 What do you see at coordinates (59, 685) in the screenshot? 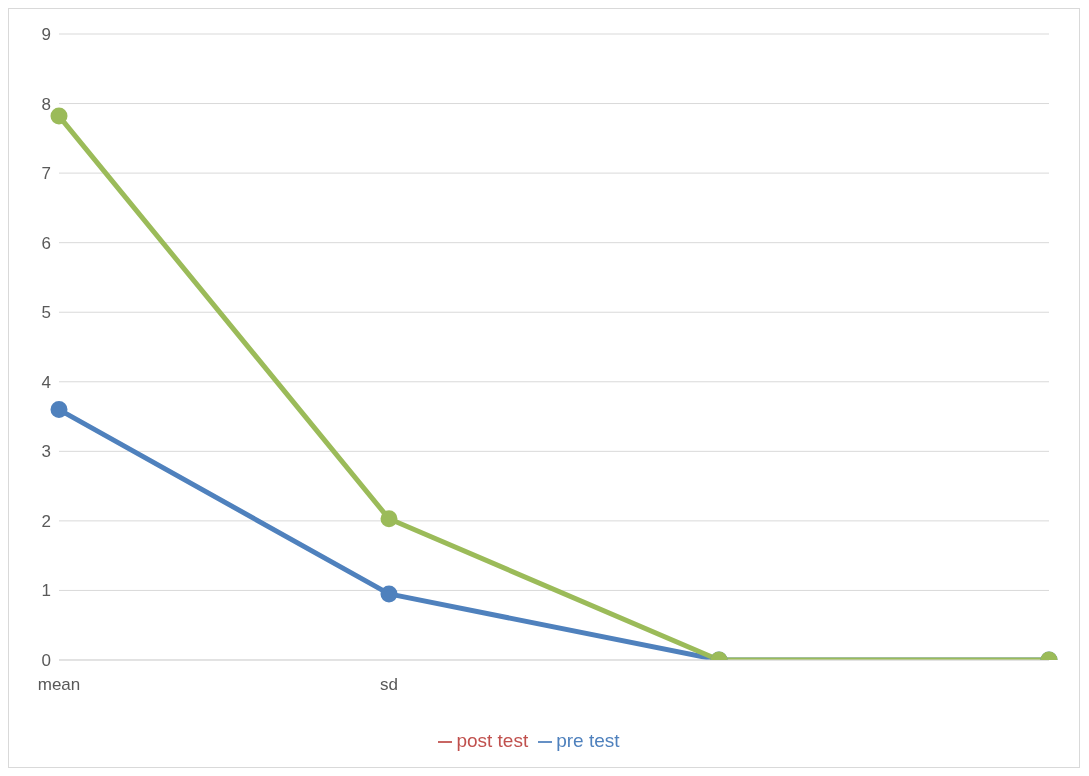
I see `x-tick-label: mean` at bounding box center [59, 685].